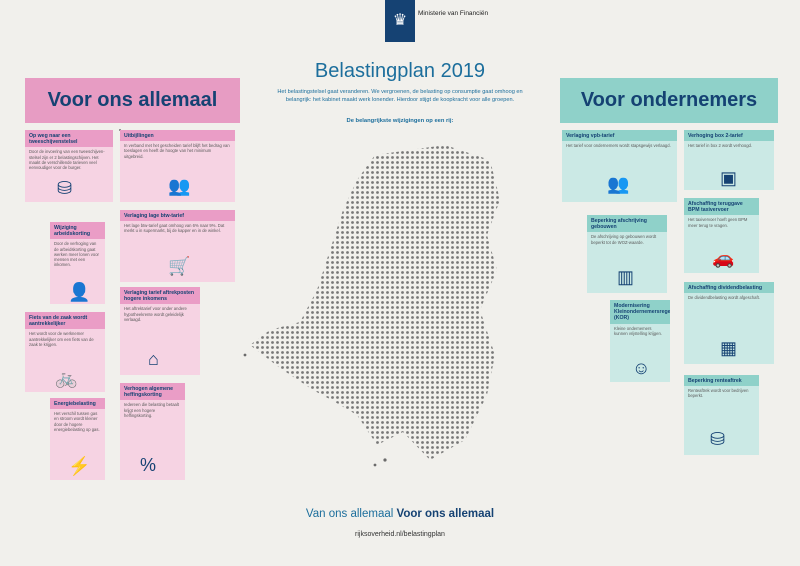  Describe the element at coordinates (77, 231) in the screenshot. I see `card-title: Wijziging arbeidskorting` at that location.